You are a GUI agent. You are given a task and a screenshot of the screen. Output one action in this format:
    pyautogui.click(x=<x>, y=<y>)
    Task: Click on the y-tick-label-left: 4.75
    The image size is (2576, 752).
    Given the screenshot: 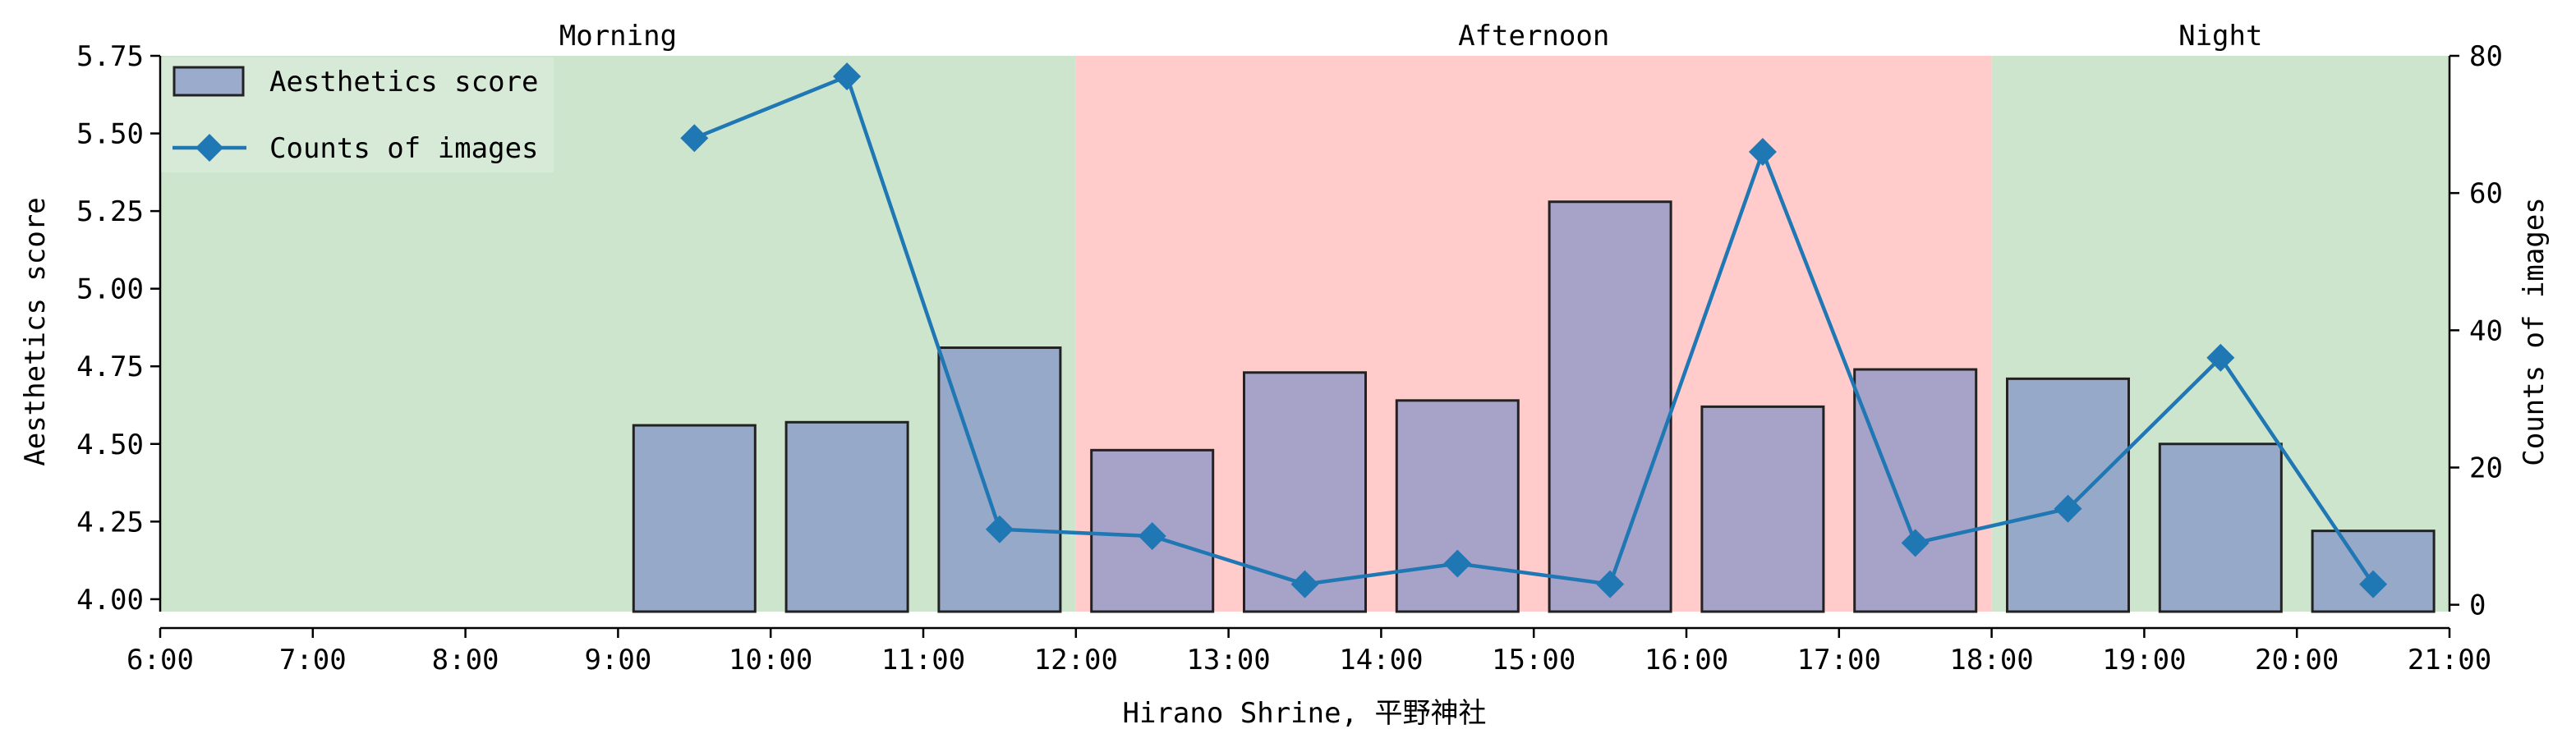 What is the action you would take?
    pyautogui.click(x=110, y=367)
    